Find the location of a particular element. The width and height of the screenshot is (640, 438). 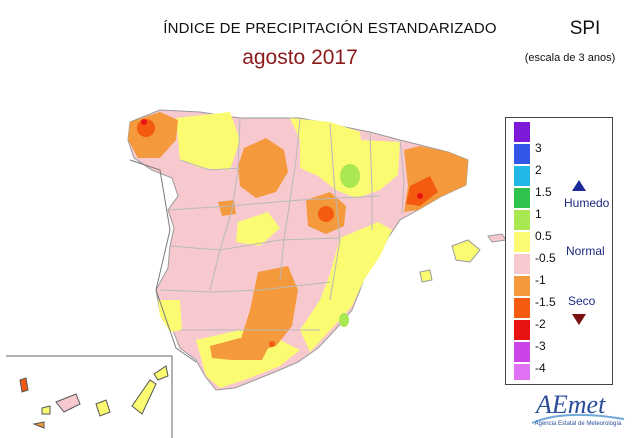

zone-barcelona-extreme is located at coordinates (420, 196).